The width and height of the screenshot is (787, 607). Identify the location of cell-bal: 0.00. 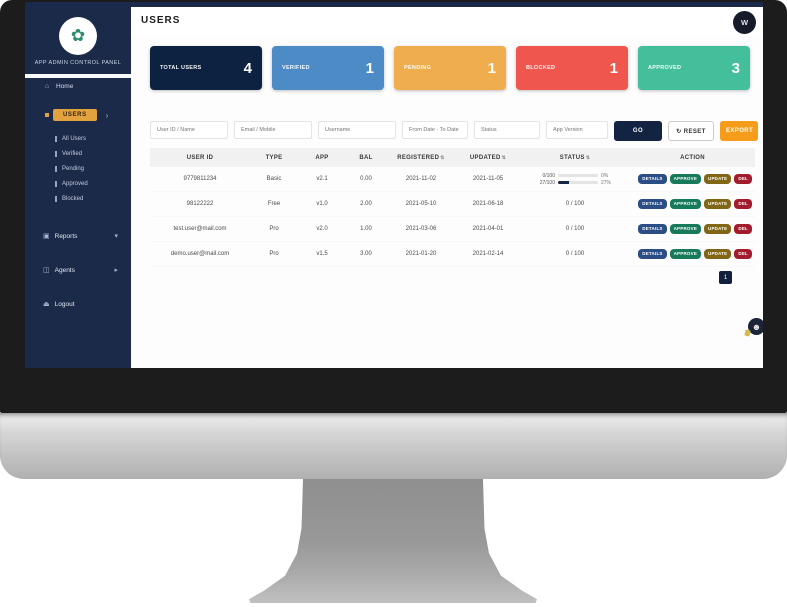
(366, 179).